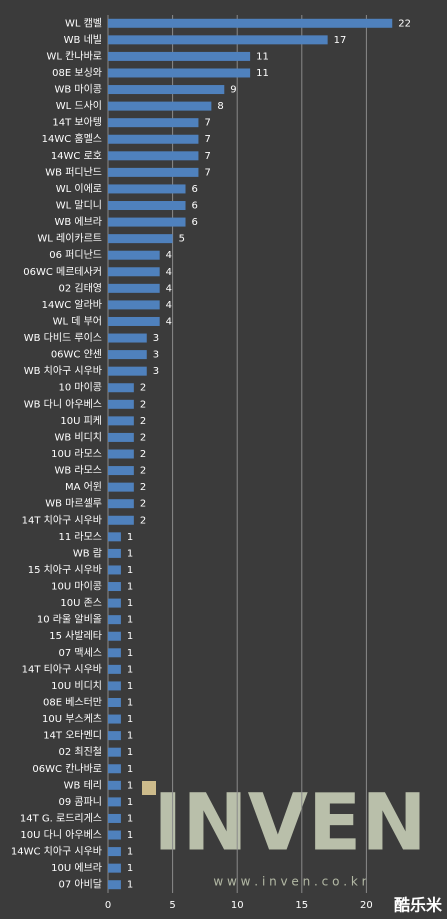  What do you see at coordinates (72, 736) in the screenshot?
I see `y-tick-label: 14T 오타멘디` at bounding box center [72, 736].